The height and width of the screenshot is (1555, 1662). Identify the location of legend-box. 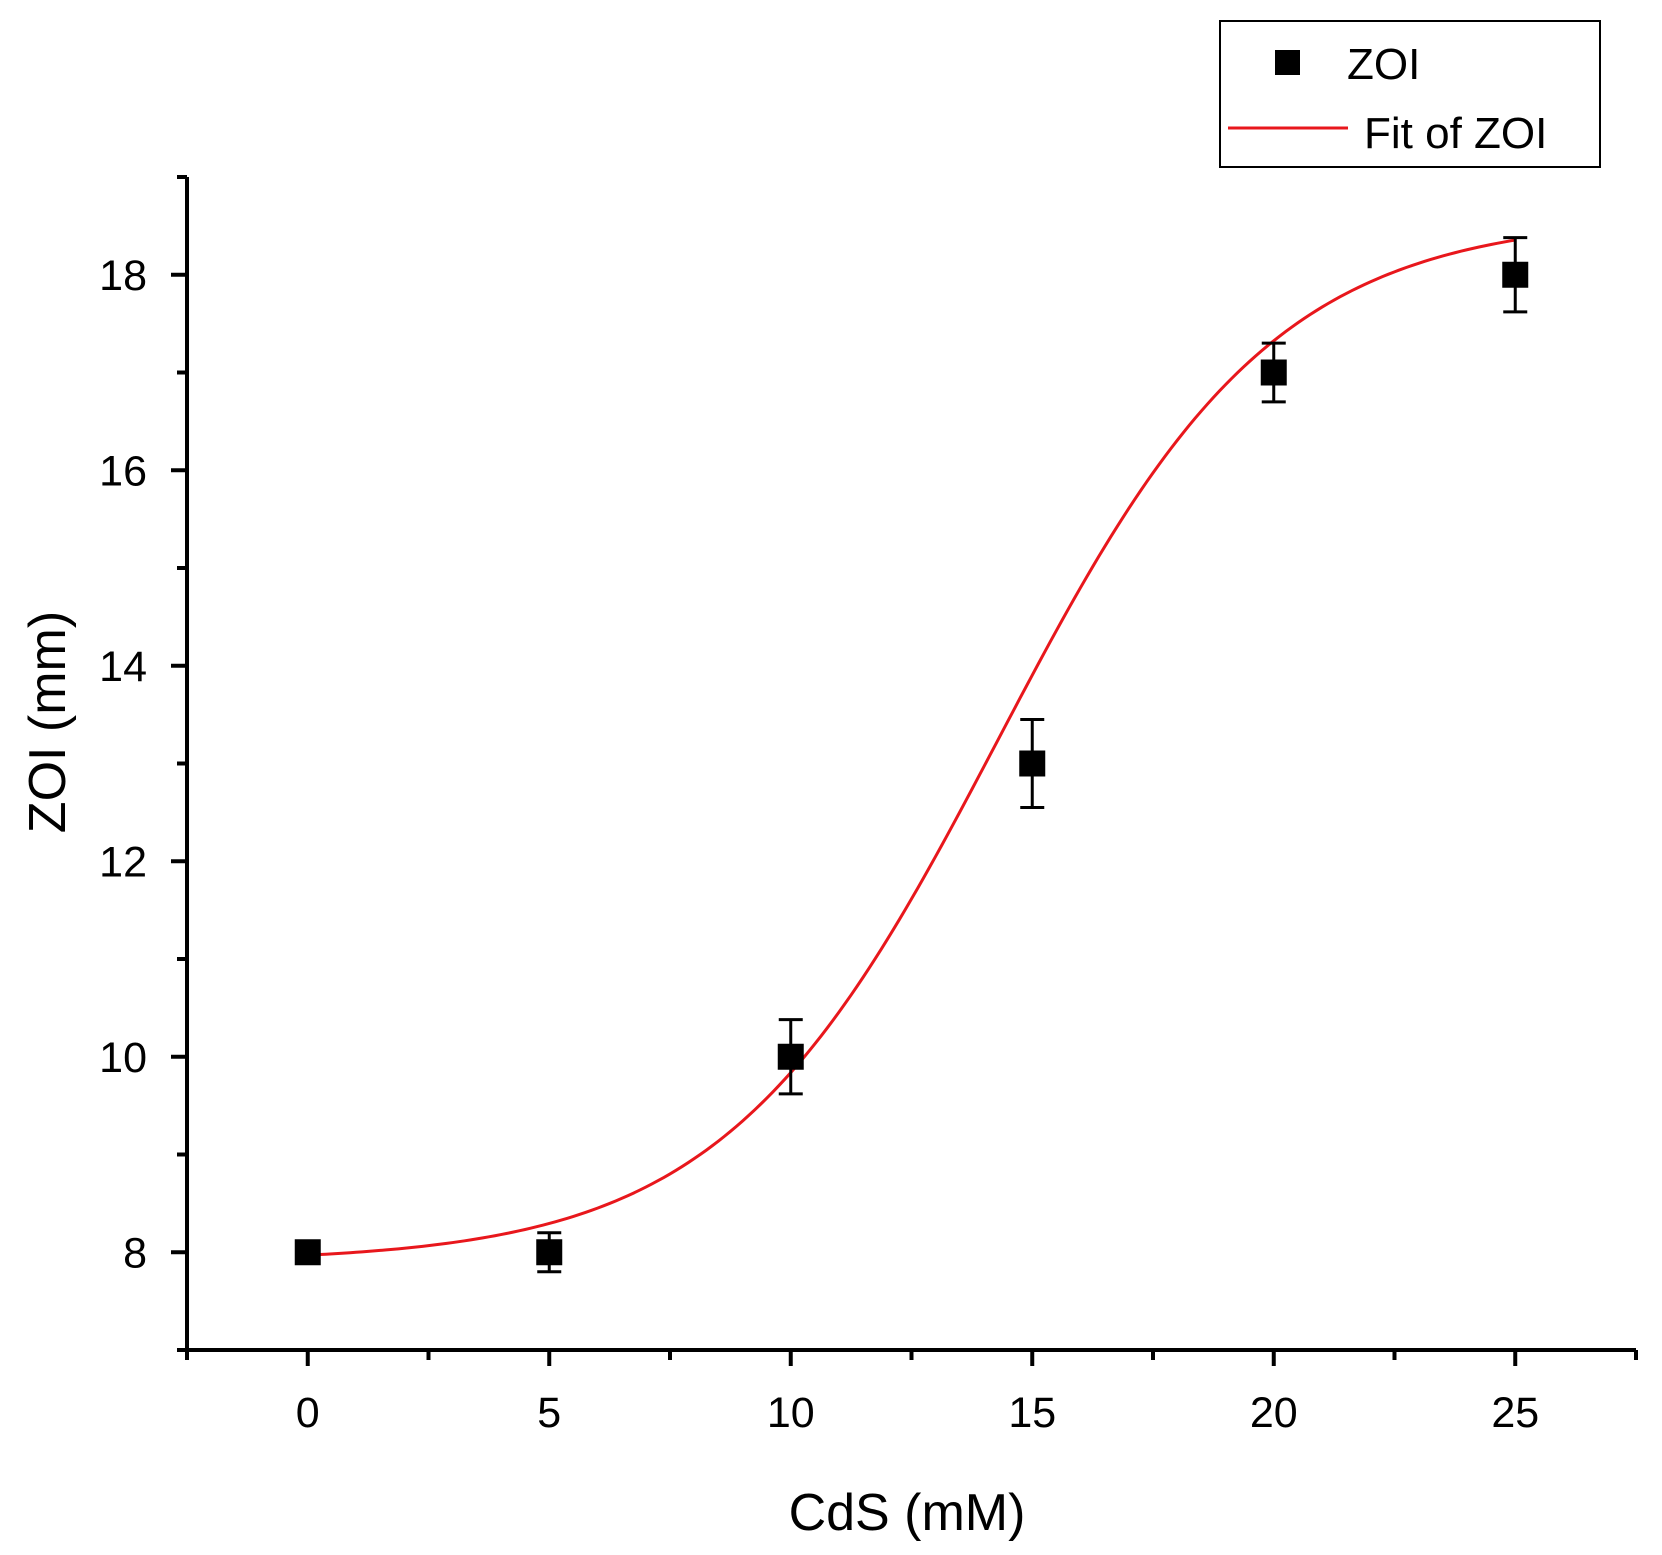
(1410, 94).